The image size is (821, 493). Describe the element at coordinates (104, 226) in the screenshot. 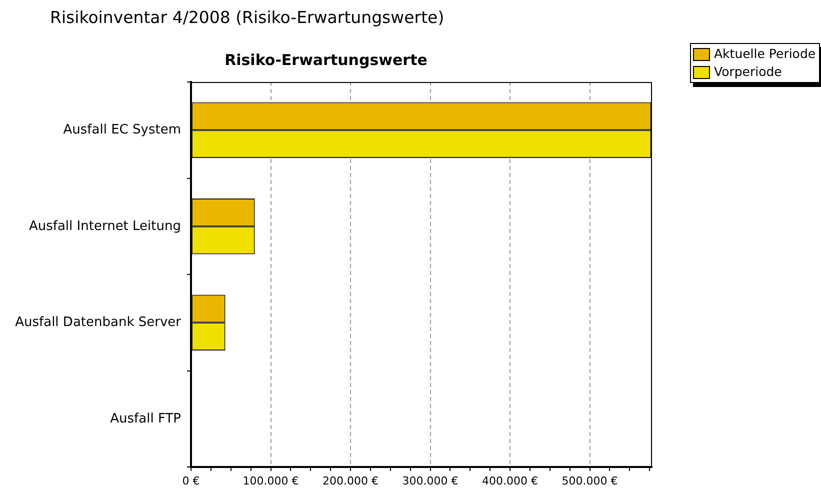

I see `y-tick-label: Ausfall Internet Leitung` at that location.